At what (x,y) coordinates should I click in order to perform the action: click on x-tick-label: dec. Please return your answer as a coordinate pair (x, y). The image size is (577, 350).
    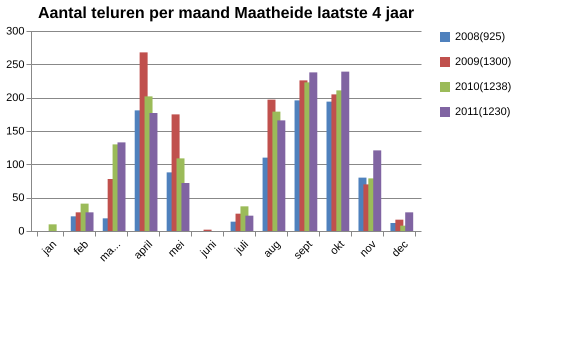
    Looking at the image, I should click on (401, 249).